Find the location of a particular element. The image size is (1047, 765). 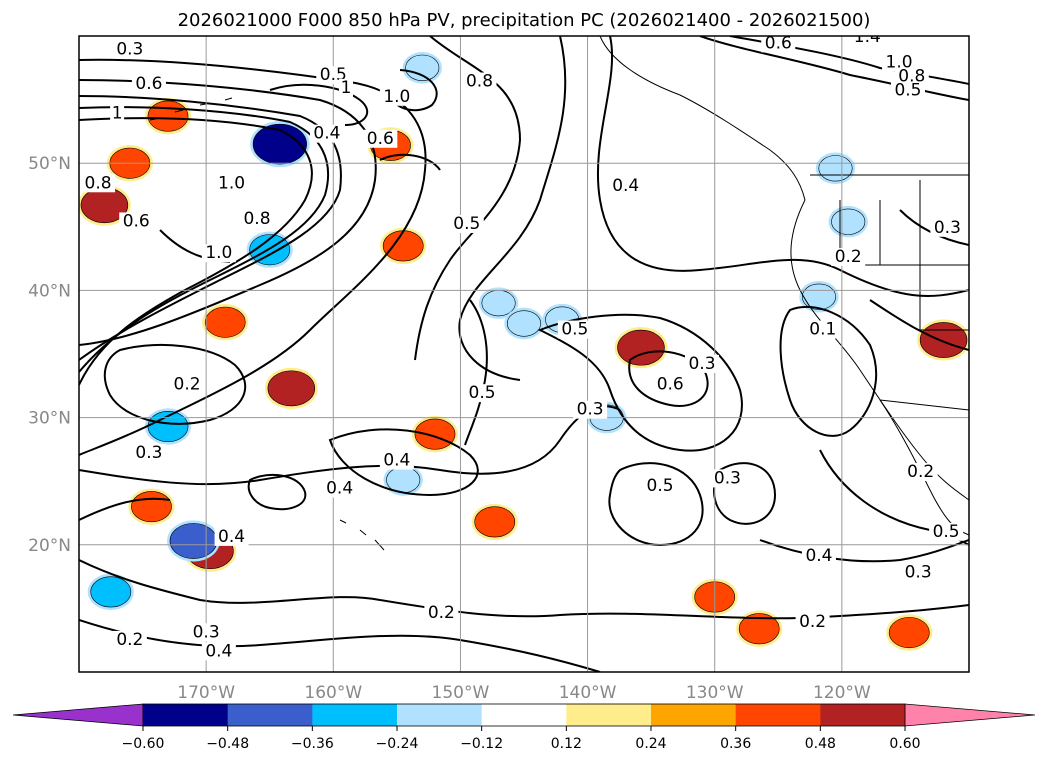

lon-tick-label: 170°W is located at coordinates (206, 693).